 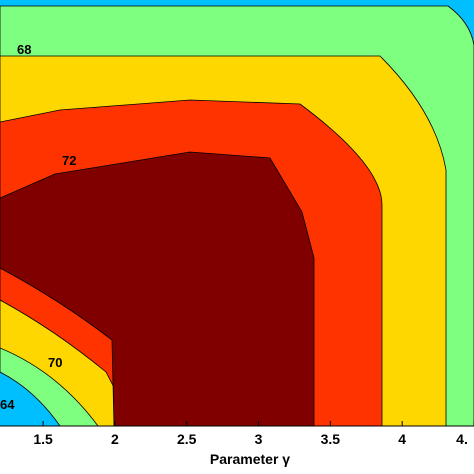 What do you see at coordinates (7, 404) in the screenshot?
I see `contour-label-64: 64` at bounding box center [7, 404].